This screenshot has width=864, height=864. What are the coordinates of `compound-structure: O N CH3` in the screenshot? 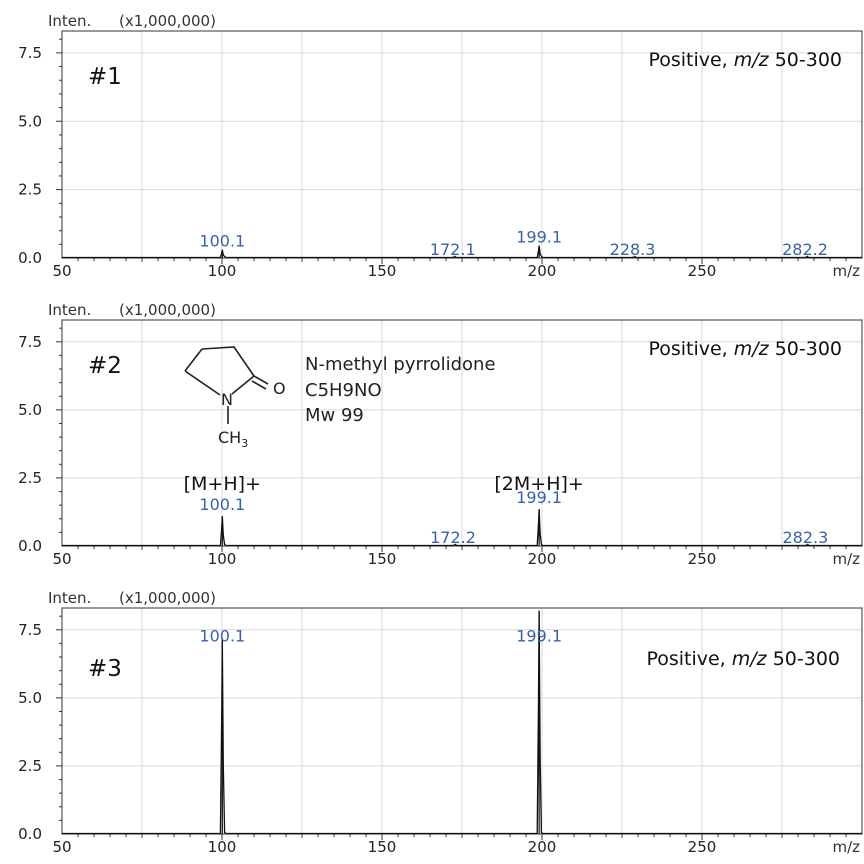 It's located at (235, 398).